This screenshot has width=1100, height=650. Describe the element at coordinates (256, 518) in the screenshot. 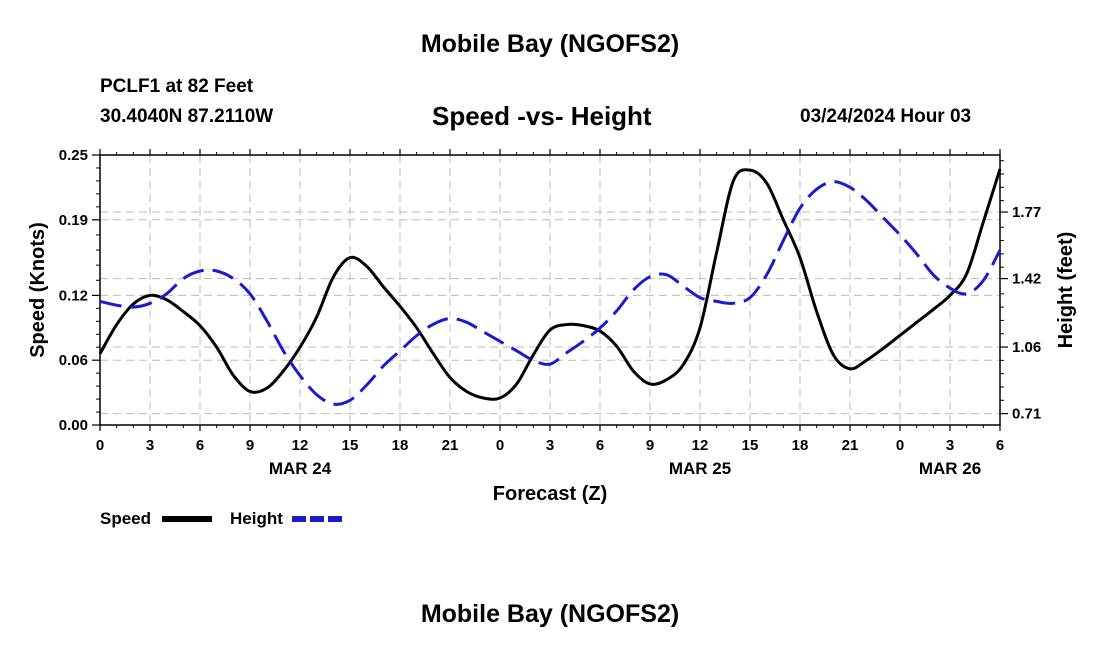

I see `legend-height-label: Height` at that location.